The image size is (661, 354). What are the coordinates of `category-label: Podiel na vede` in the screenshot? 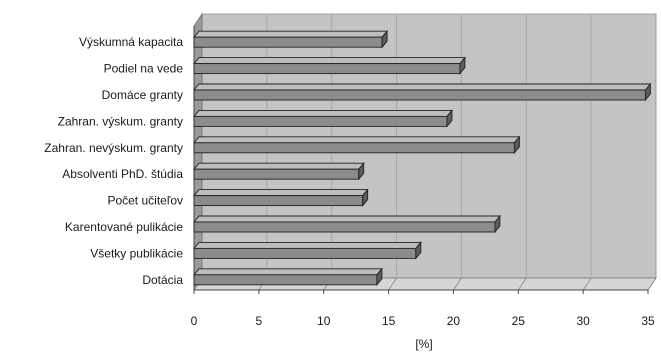 It's located at (144, 69).